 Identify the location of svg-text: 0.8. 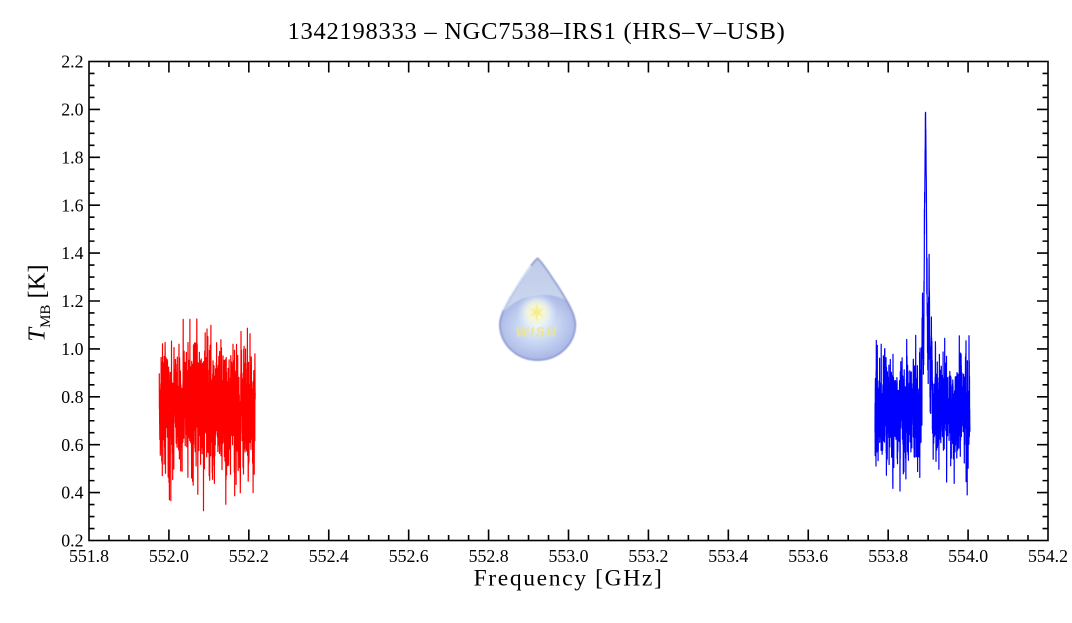
(72, 397).